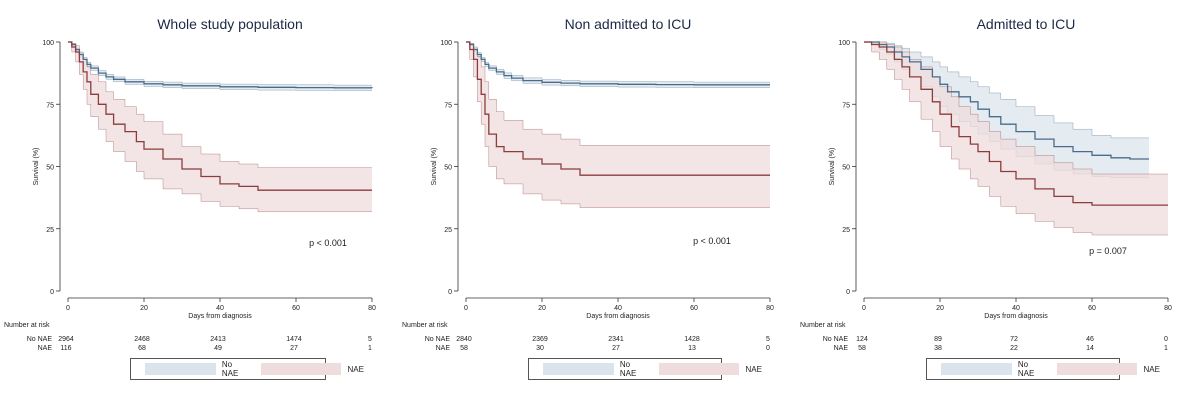  Describe the element at coordinates (230, 24) in the screenshot. I see `chart-title: Whole study population` at that location.